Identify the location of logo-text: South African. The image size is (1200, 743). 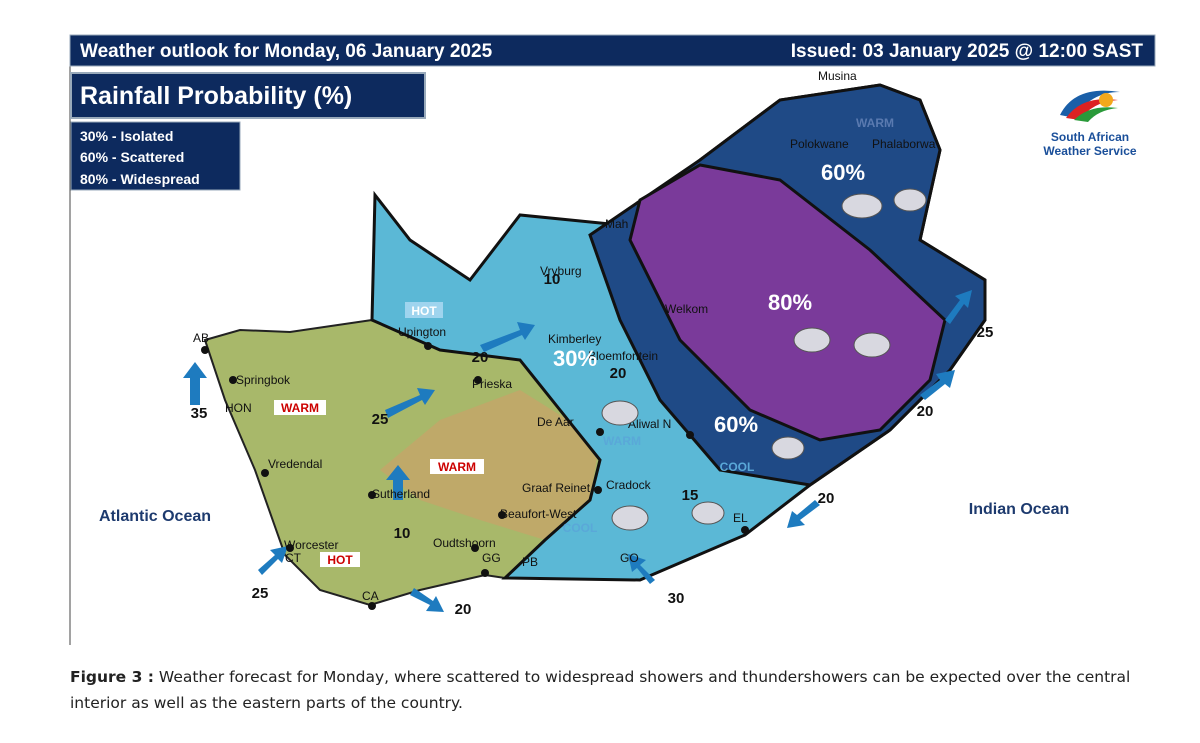
(1090, 137).